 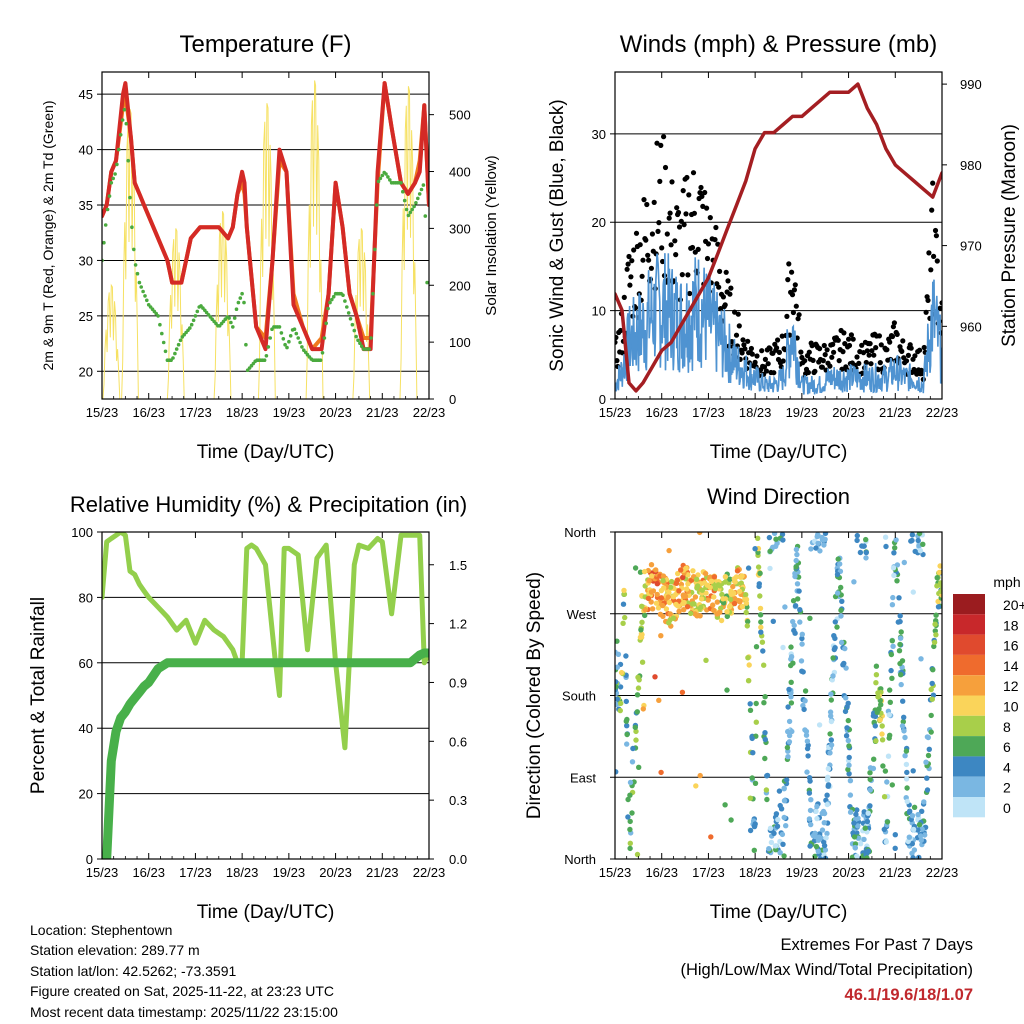 I want to click on dir-x-tick-label: 19/23, so click(x=802, y=872).